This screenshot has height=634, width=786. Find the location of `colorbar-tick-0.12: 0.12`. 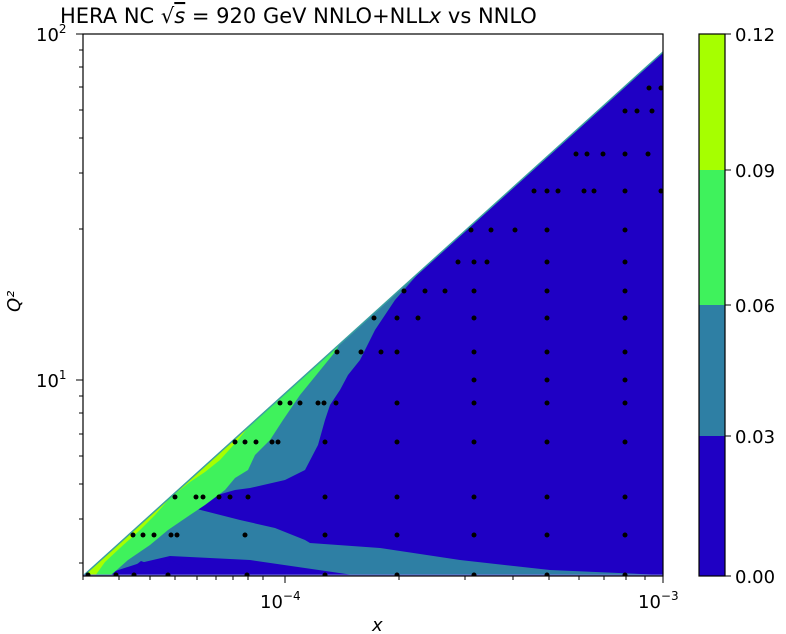

colorbar-tick-0.12: 0.12 is located at coordinates (755, 35).